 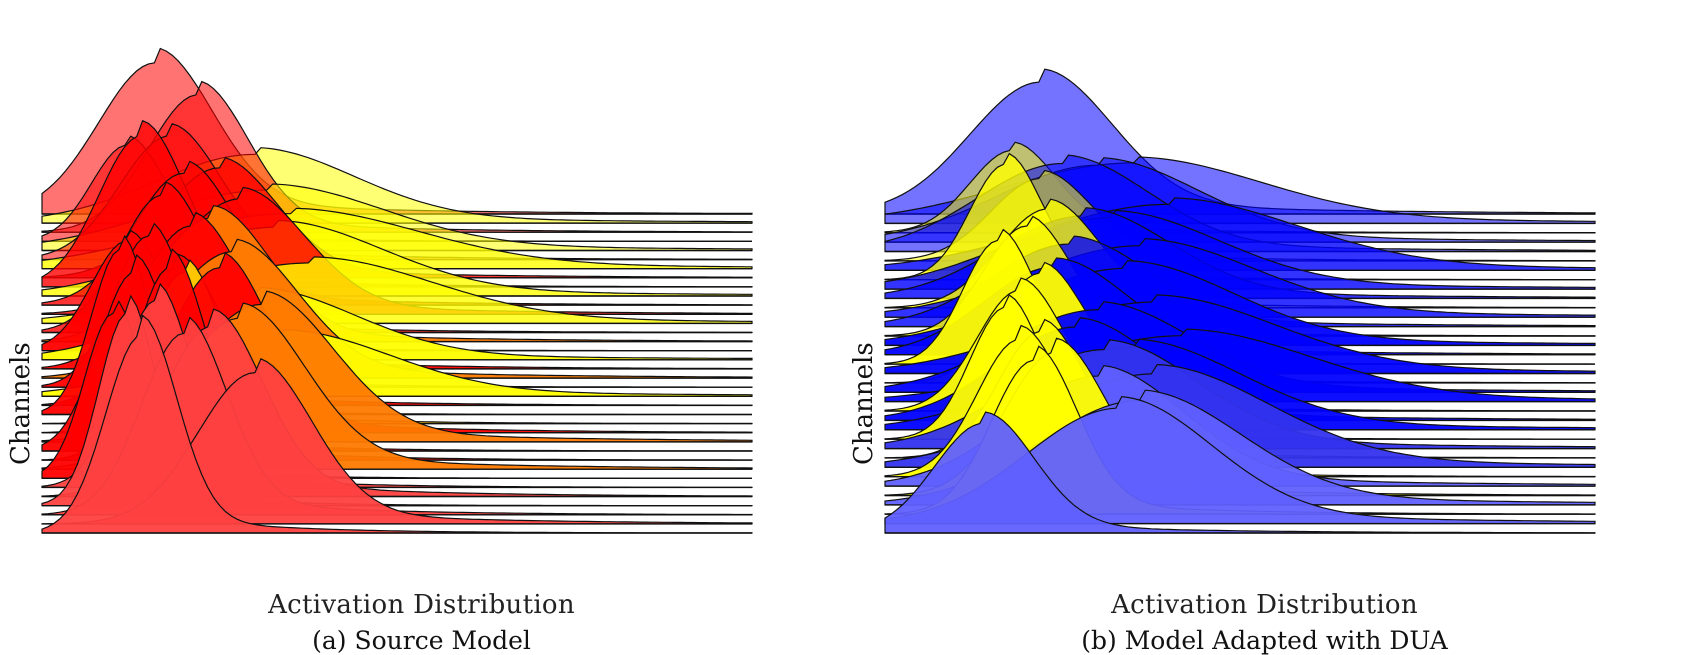 What do you see at coordinates (421, 640) in the screenshot?
I see `panel-caption: (a) Source Model` at bounding box center [421, 640].